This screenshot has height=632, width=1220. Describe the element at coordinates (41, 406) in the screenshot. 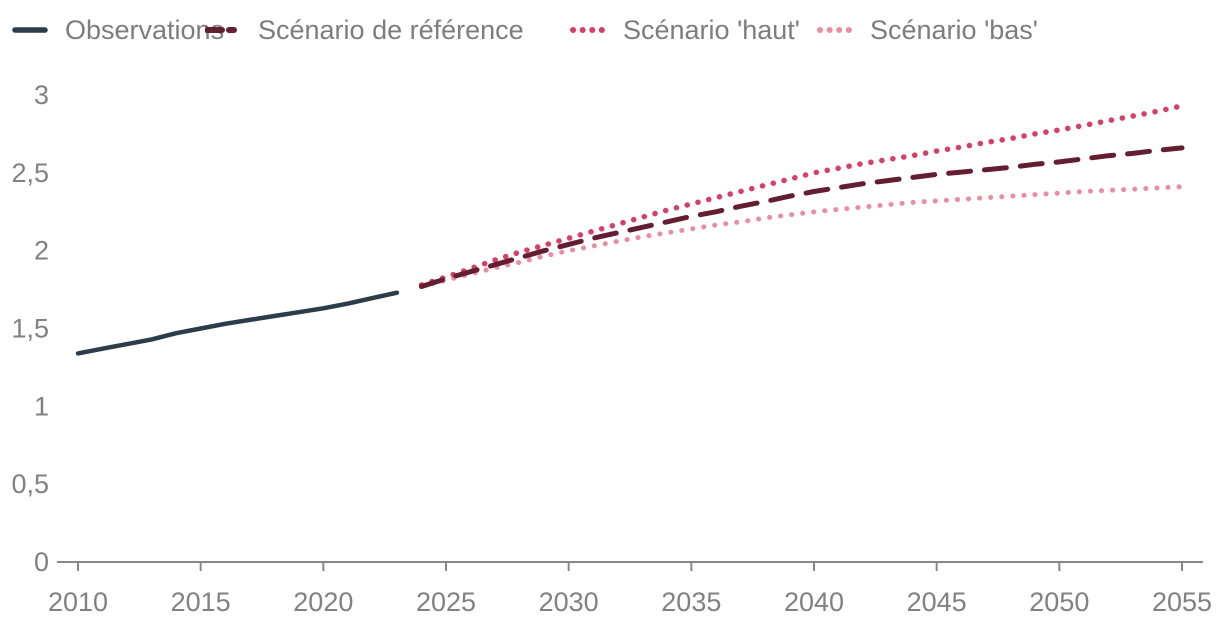

I see `y-tick-label: 1` at that location.